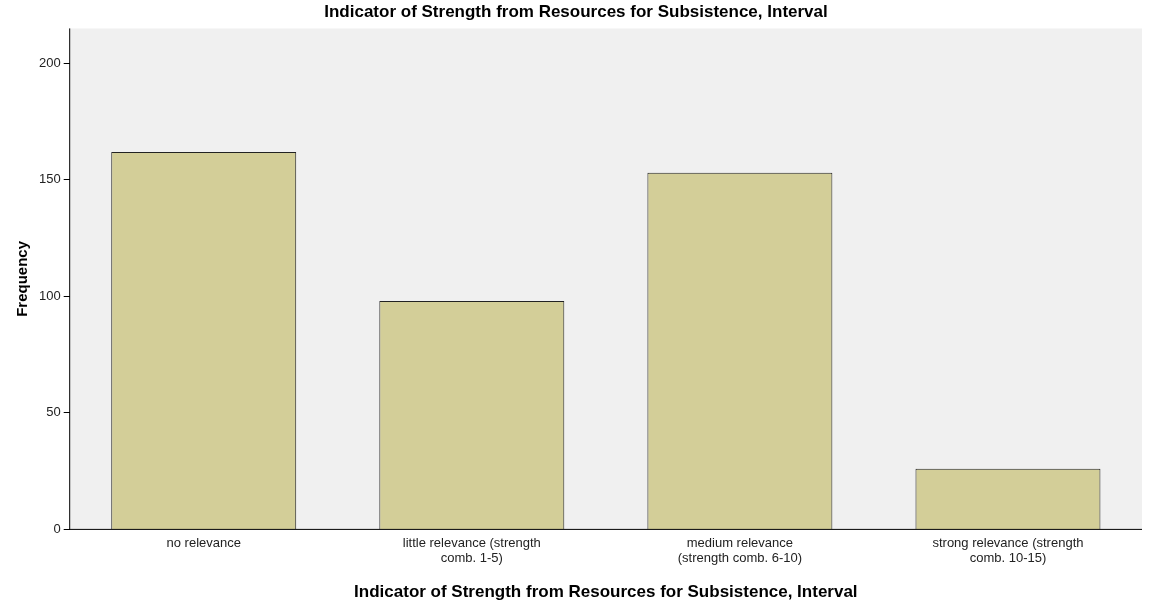 Image resolution: width=1167 pixels, height=612 pixels. What do you see at coordinates (740, 550) in the screenshot?
I see `x-tick-label: medium relevance (strength comb. 6-10)` at bounding box center [740, 550].